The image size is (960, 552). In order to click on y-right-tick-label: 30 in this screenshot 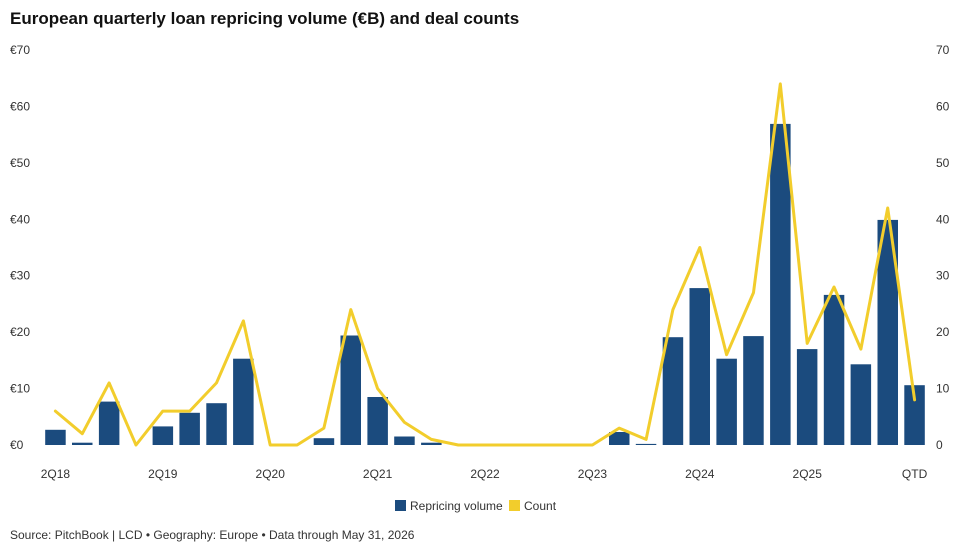, I will do `click(943, 276)`.